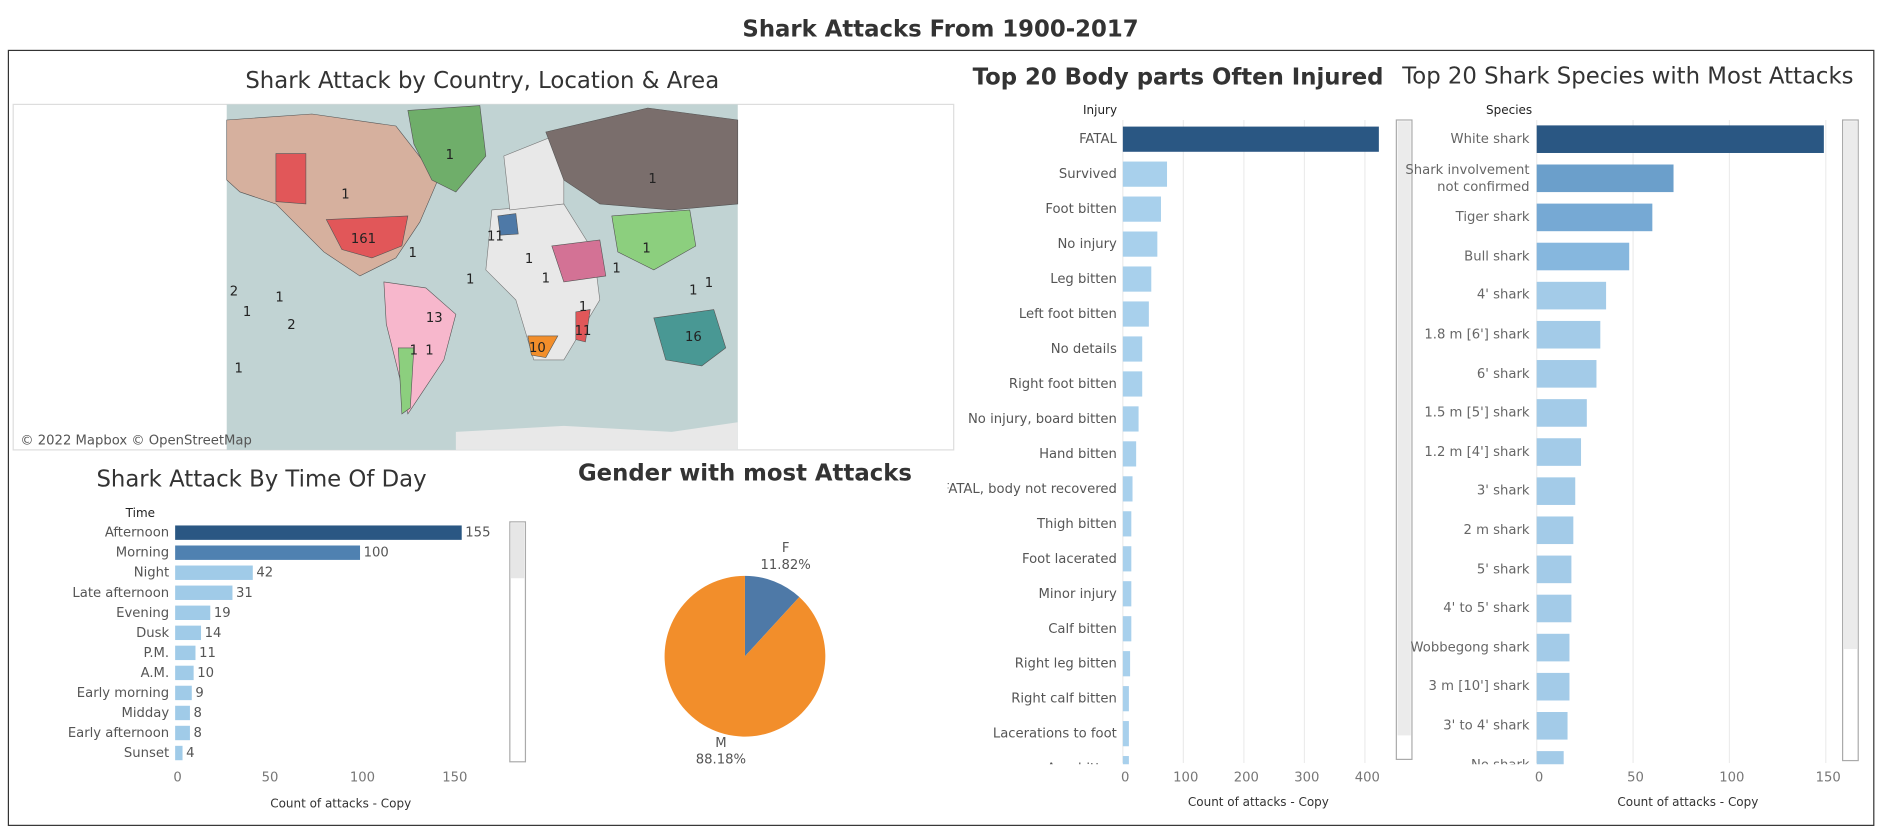 This screenshot has height=832, width=1881. I want to click on value-label: 11, so click(207, 653).